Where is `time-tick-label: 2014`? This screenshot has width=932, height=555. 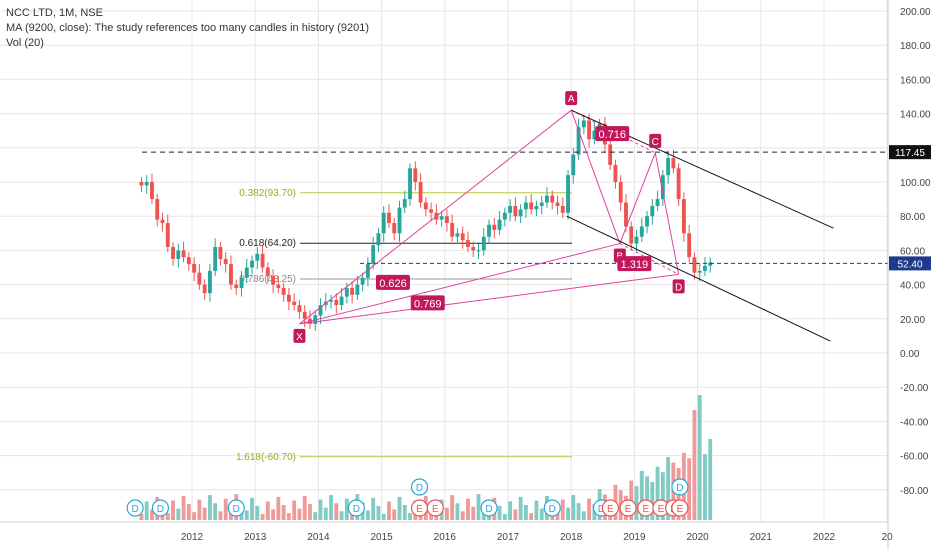
time-tick-label: 2014 is located at coordinates (318, 537).